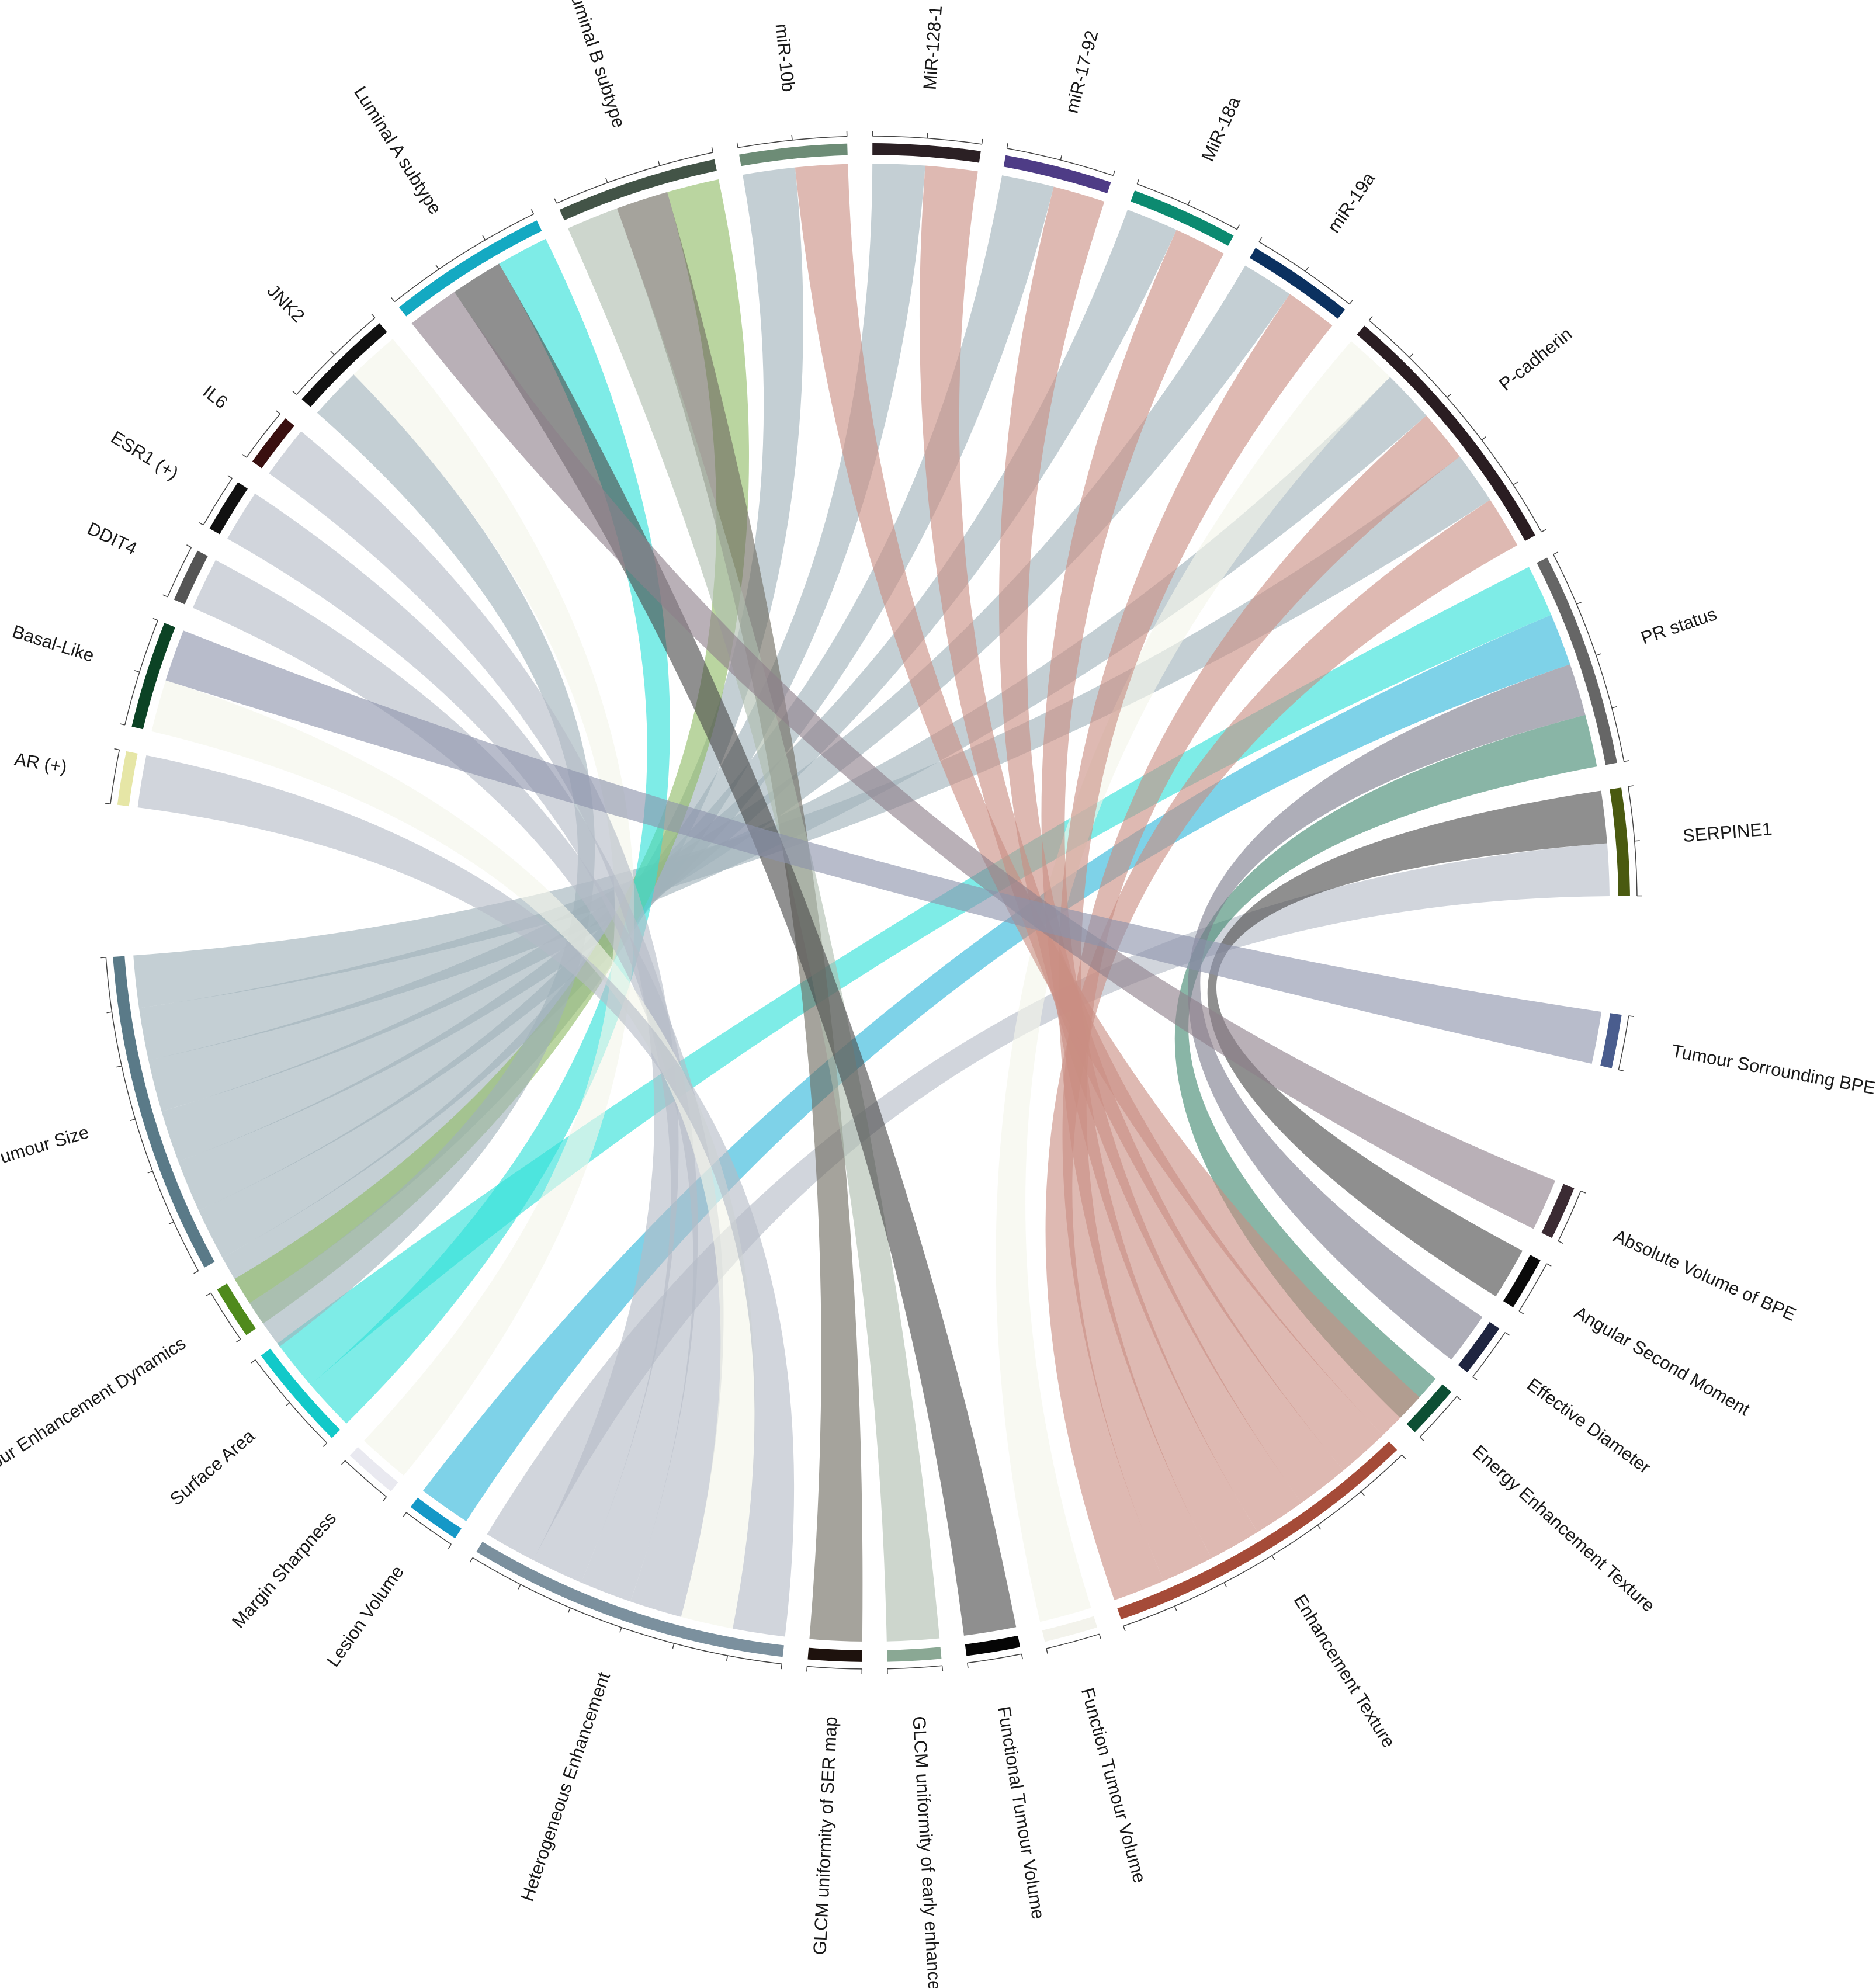 The image size is (1876, 1988). What do you see at coordinates (127, 779) in the screenshot?
I see `segment-arc-ar` at bounding box center [127, 779].